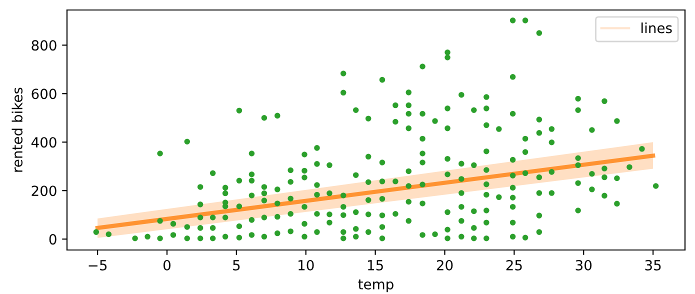 Image resolution: width=695 pixels, height=294 pixels. What do you see at coordinates (17, 130) in the screenshot?
I see `y-axis-title: rented bikes` at bounding box center [17, 130].